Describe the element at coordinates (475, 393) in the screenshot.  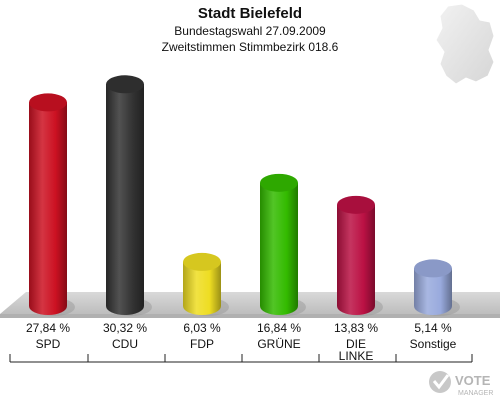
I see `logo-text-manager: MANAGER` at that location.